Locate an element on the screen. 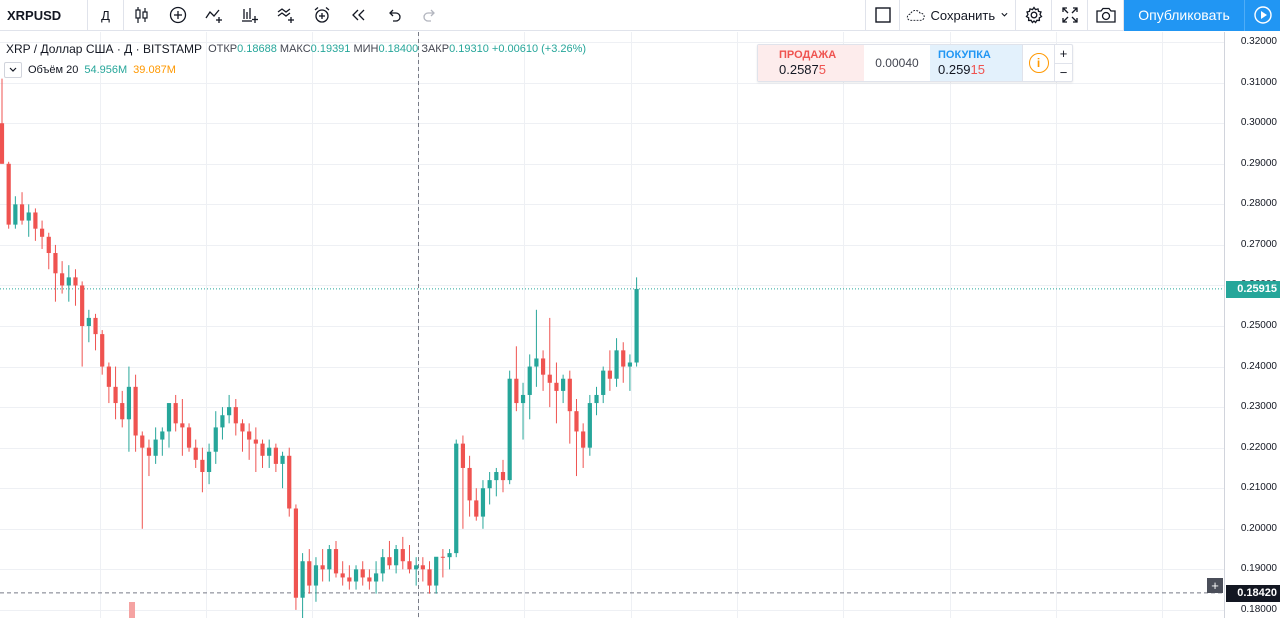  buy-button: ПОКУПКА 0.25915 is located at coordinates (976, 63).